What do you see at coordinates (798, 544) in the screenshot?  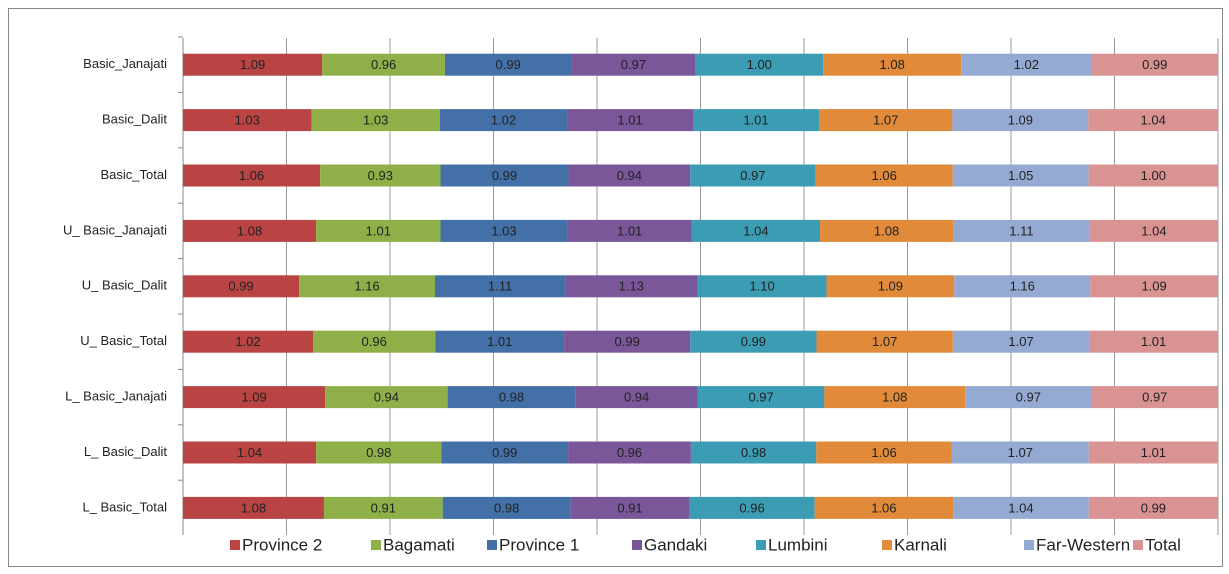 I see `legend-label: Lumbini` at bounding box center [798, 544].